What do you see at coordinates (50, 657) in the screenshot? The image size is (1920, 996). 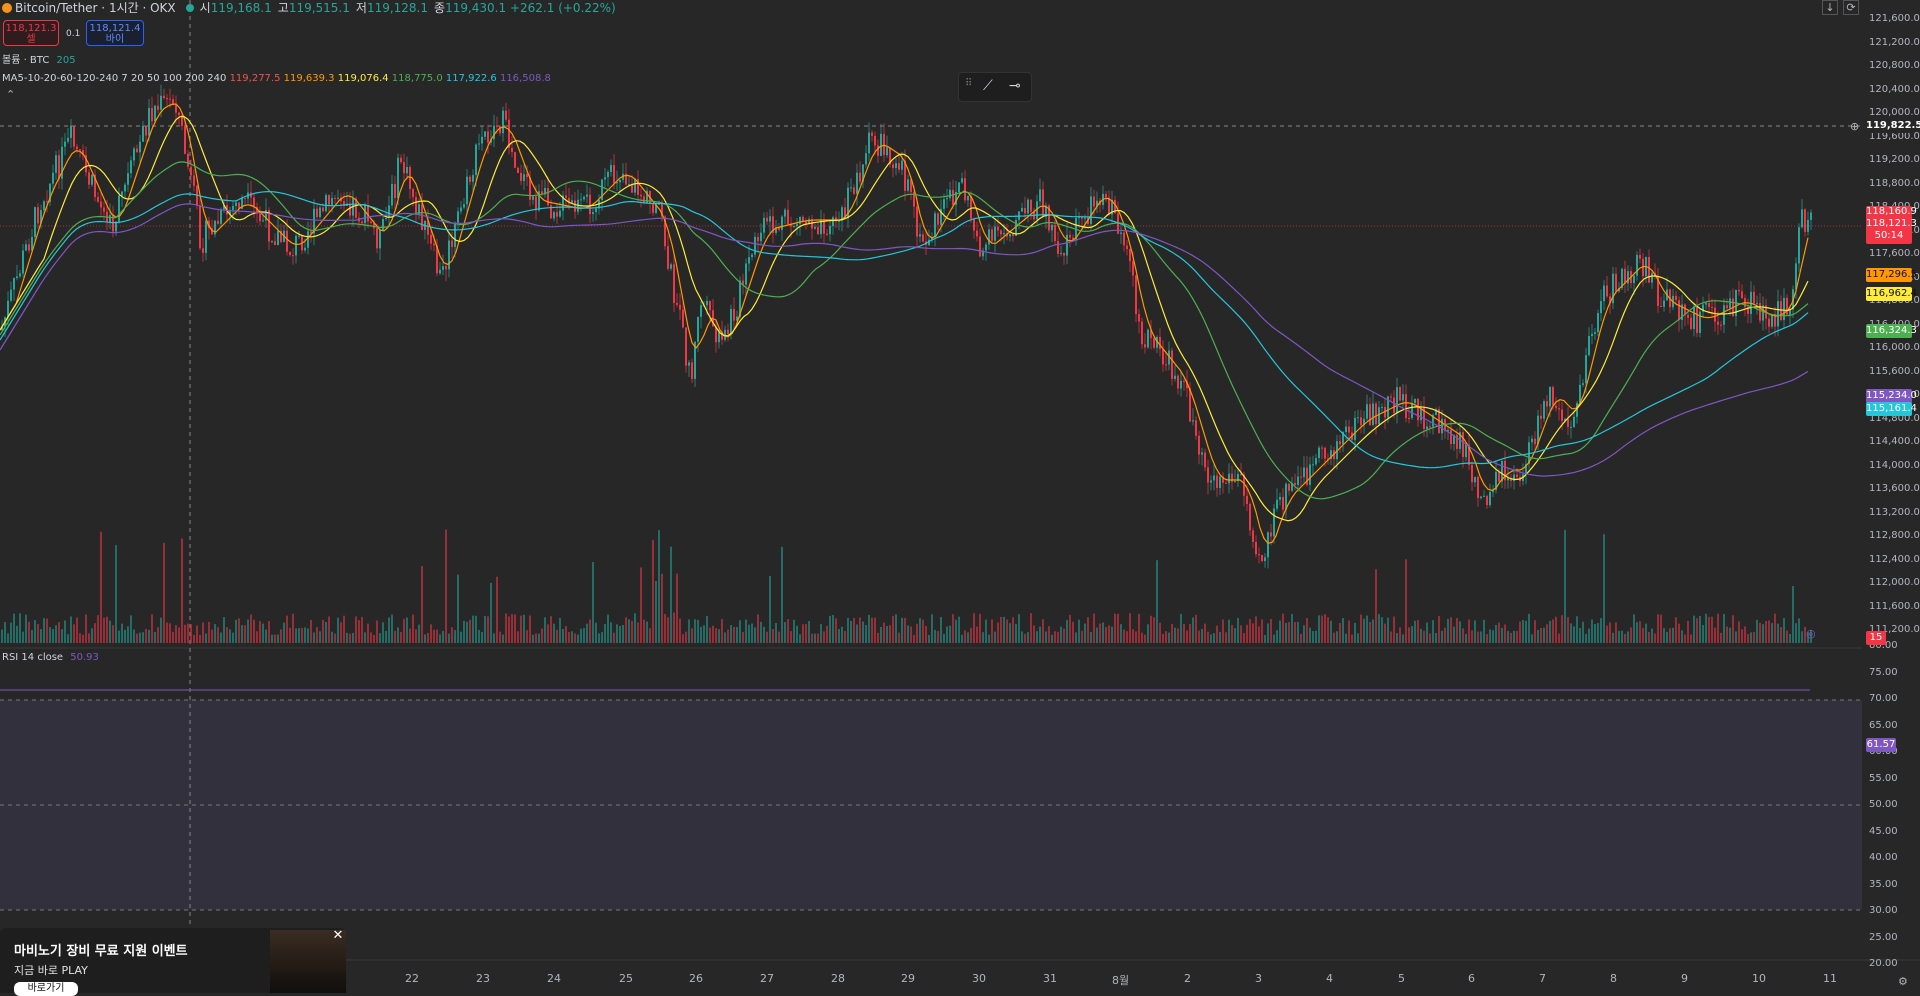 I see `rsi-legend: RSI 14 close 50.93` at bounding box center [50, 657].